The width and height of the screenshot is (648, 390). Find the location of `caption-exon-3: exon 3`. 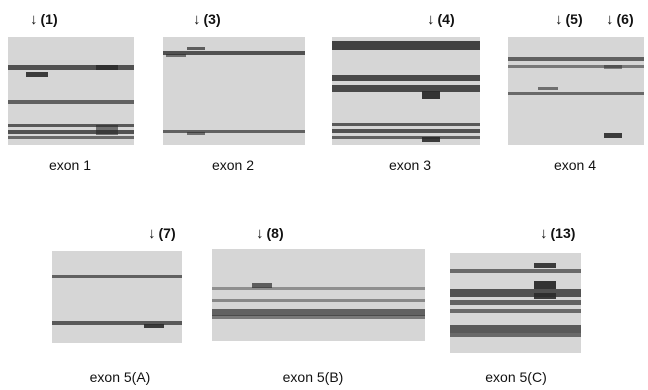

caption-exon-3: exon 3 is located at coordinates (410, 165).